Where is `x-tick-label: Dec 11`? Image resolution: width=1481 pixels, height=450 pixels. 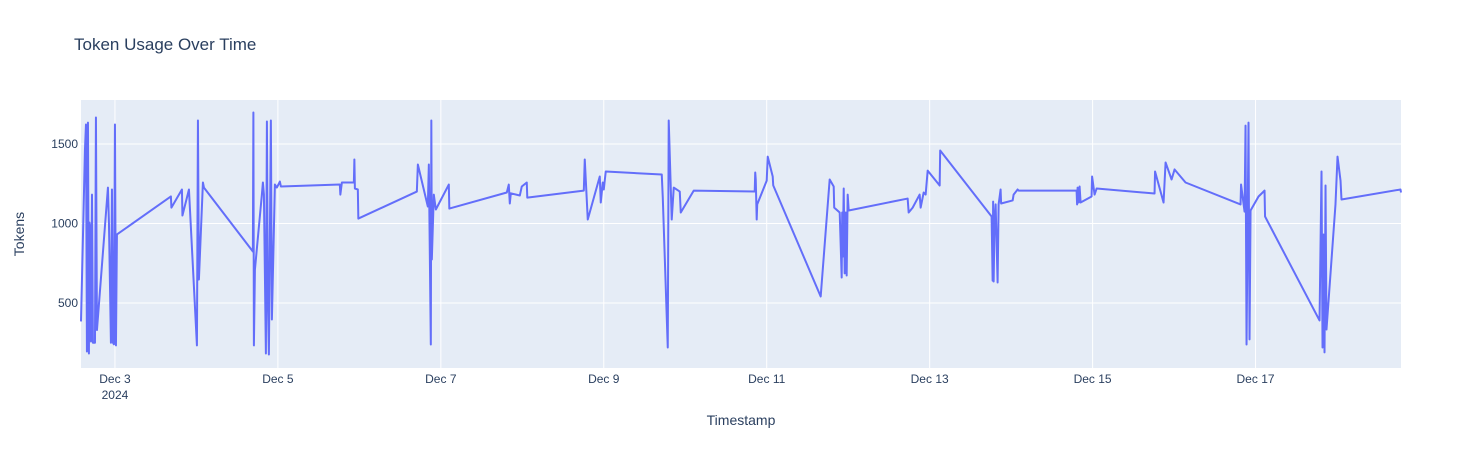 x-tick-label: Dec 11 is located at coordinates (766, 379).